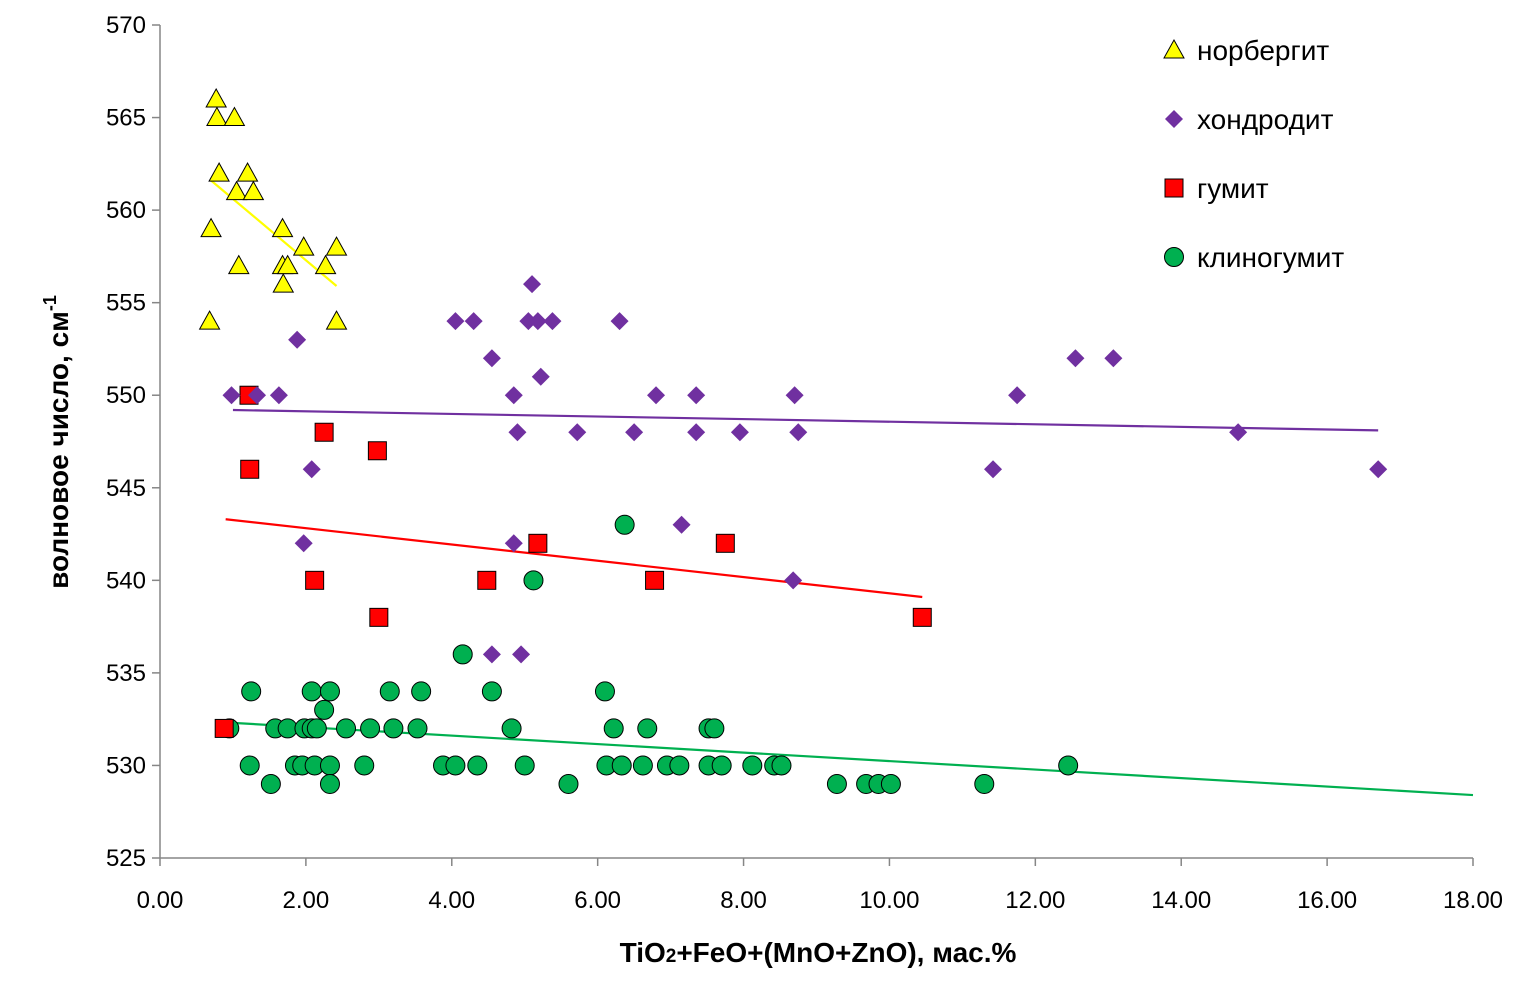 The height and width of the screenshot is (996, 1524). I want to click on y-tick-label: 540, so click(126, 580).